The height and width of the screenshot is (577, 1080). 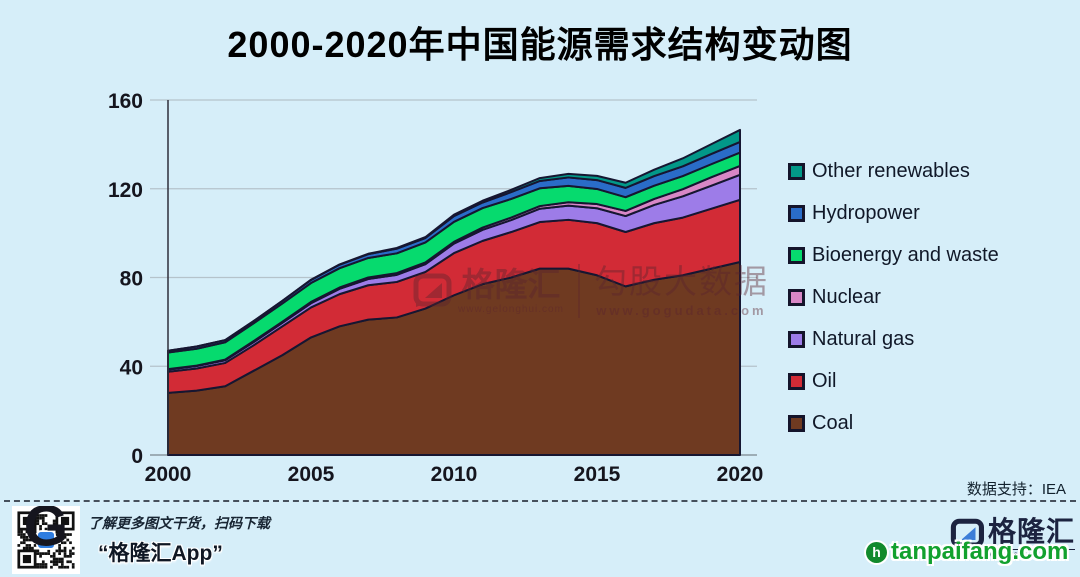 I want to click on x-tick-2015: 2015, so click(x=597, y=474).